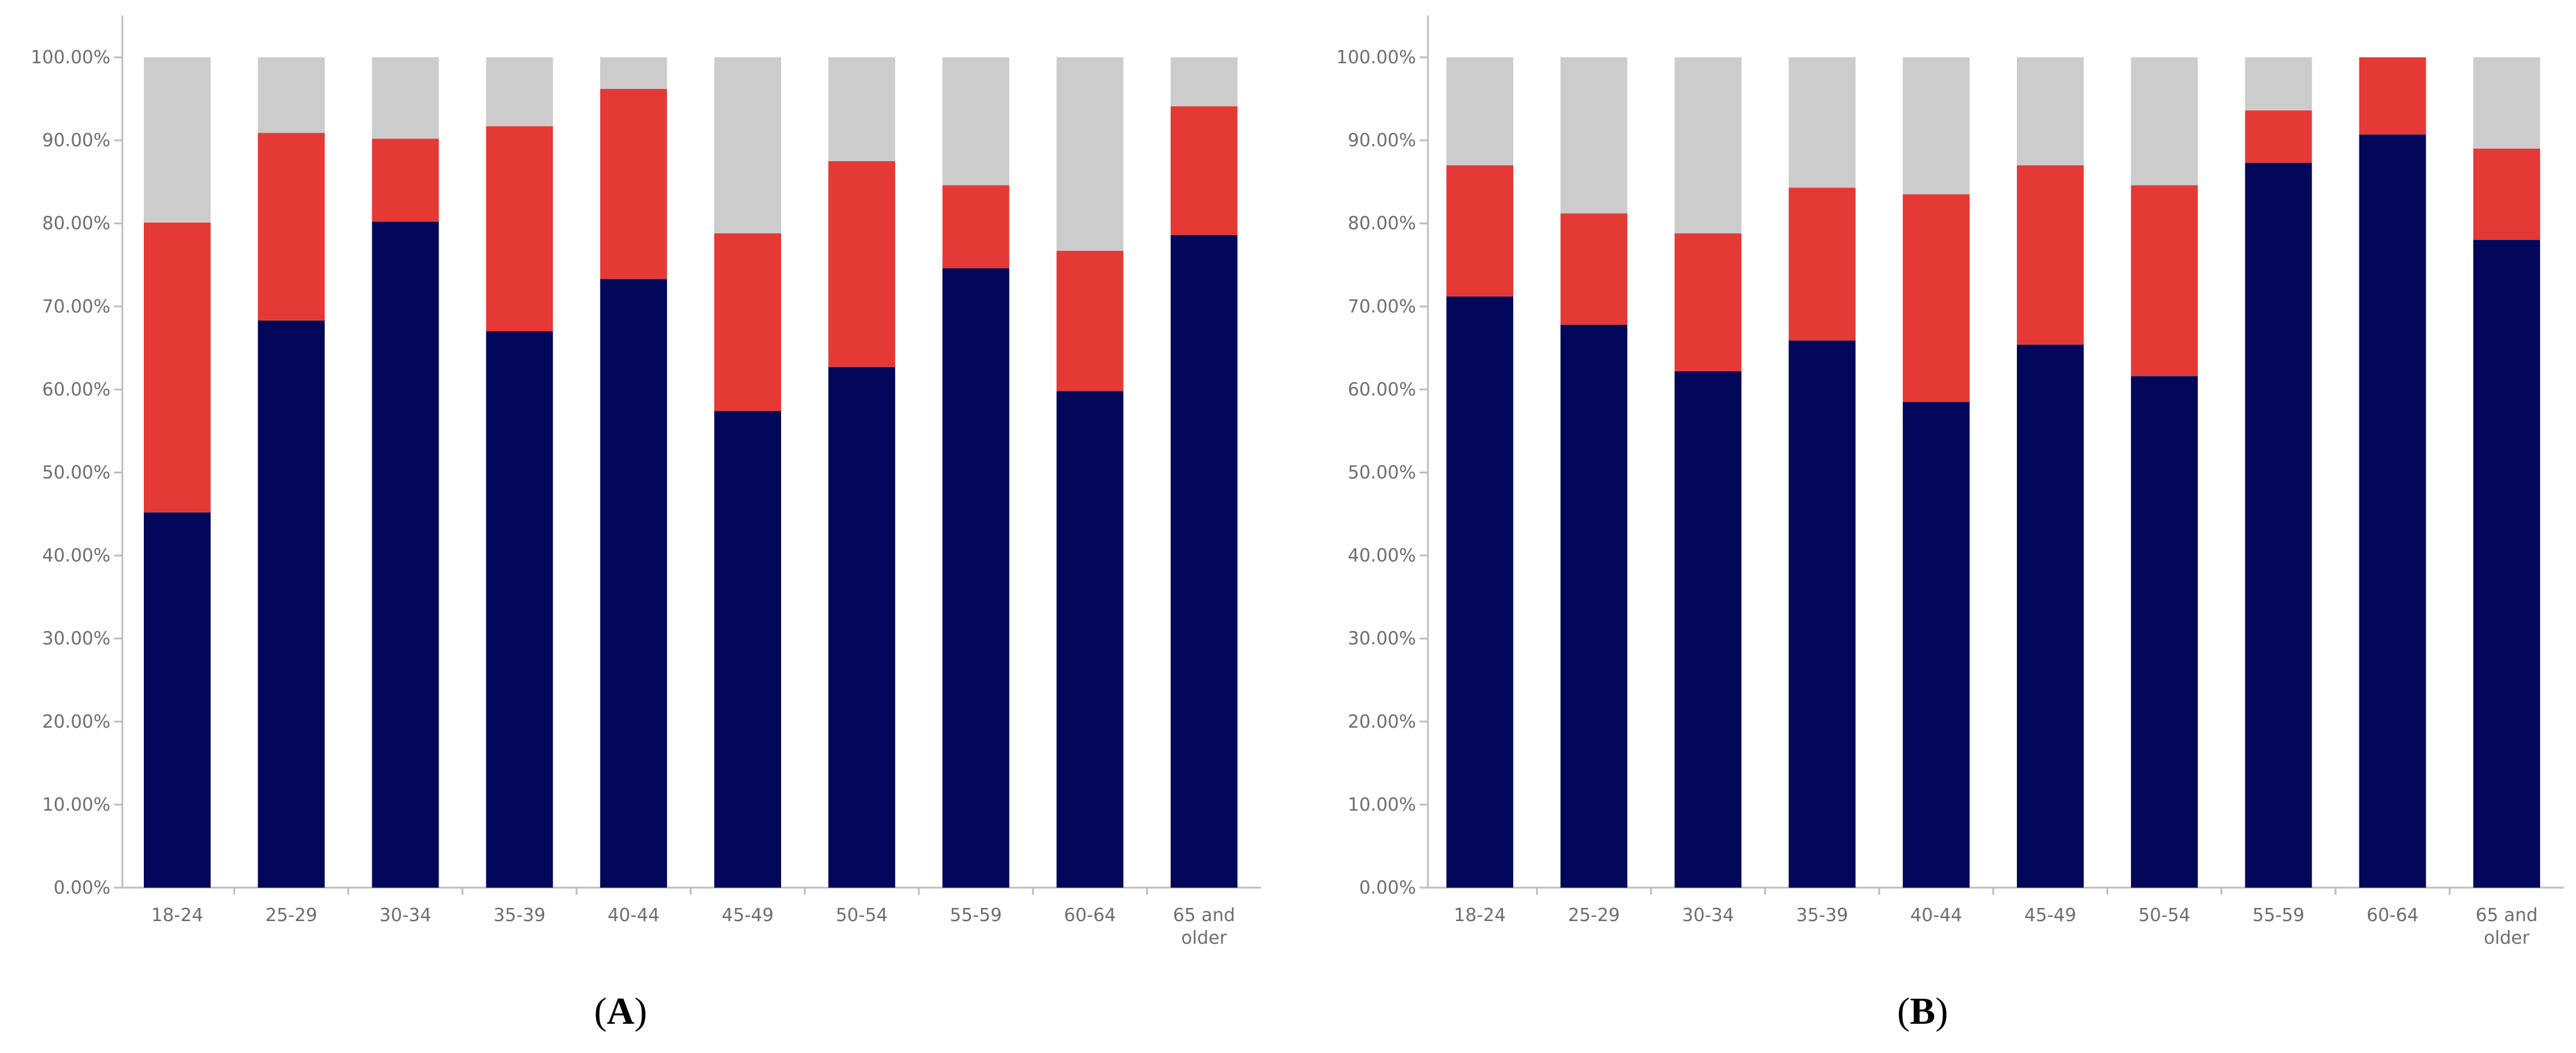 The image size is (2576, 1053). I want to click on panel-label-a: (A), so click(620, 1011).